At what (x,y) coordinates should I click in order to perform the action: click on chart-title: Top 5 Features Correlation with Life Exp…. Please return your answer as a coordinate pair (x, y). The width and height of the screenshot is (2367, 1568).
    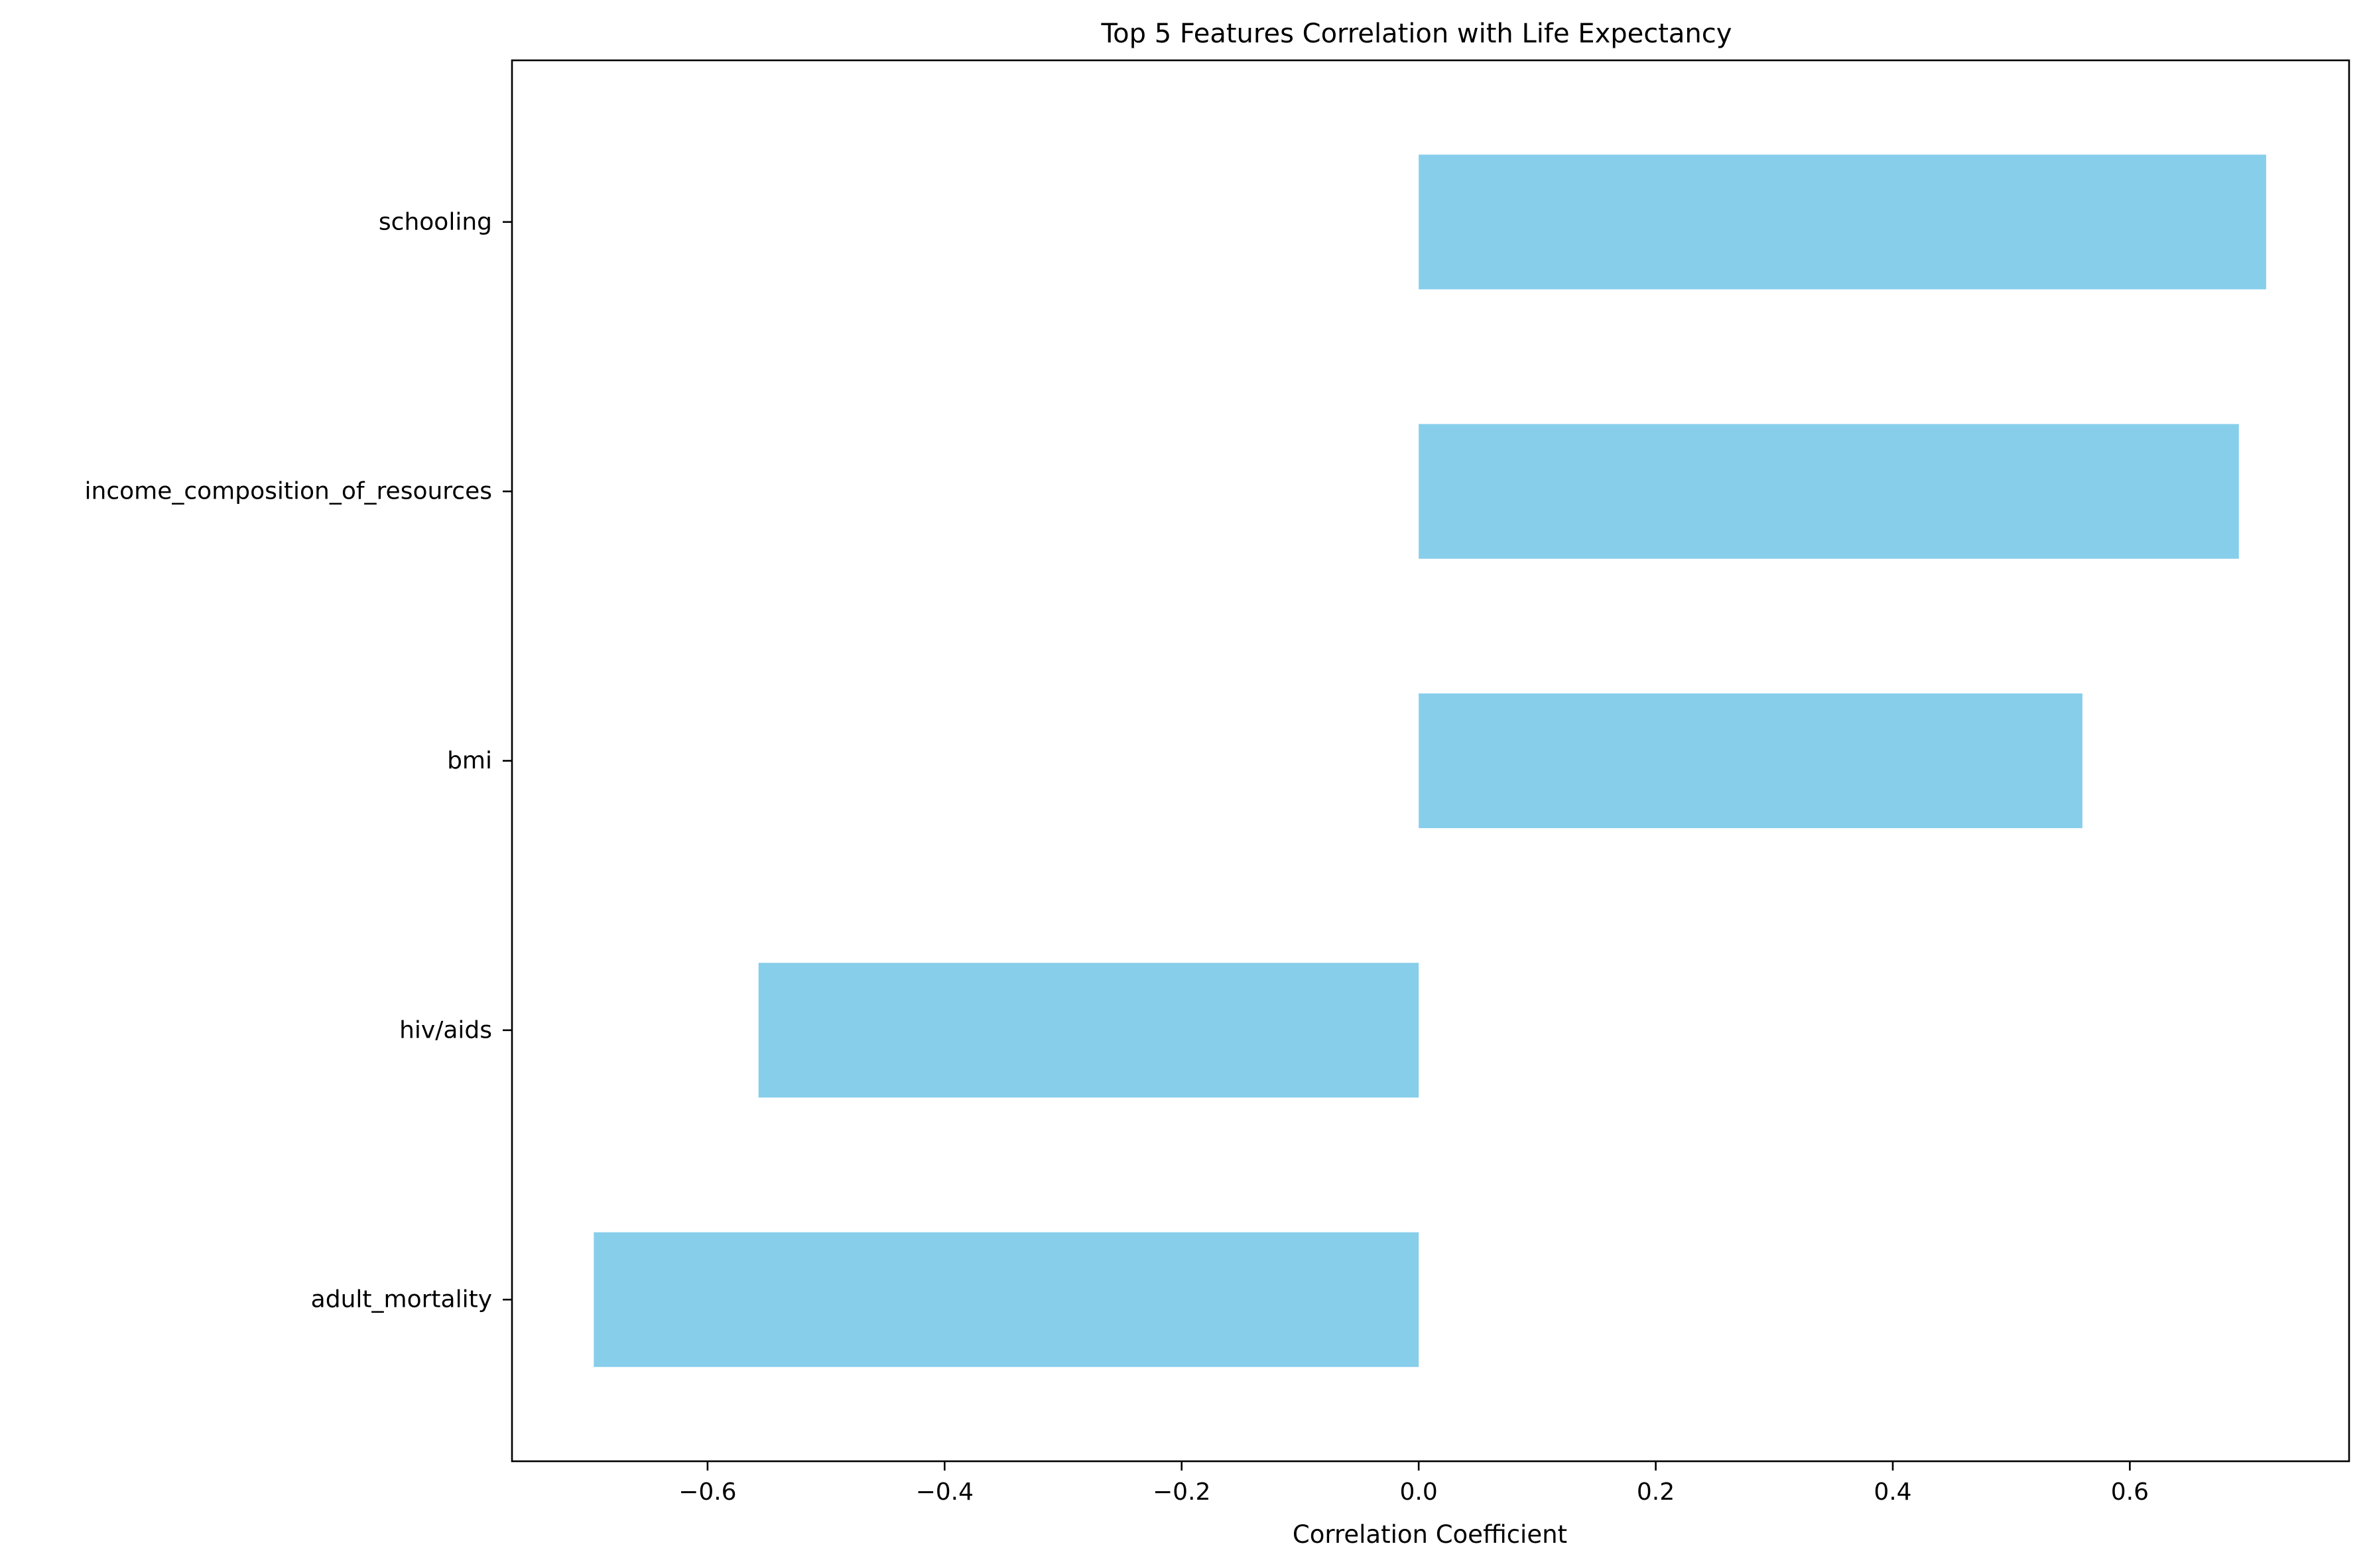
    Looking at the image, I should click on (1416, 34).